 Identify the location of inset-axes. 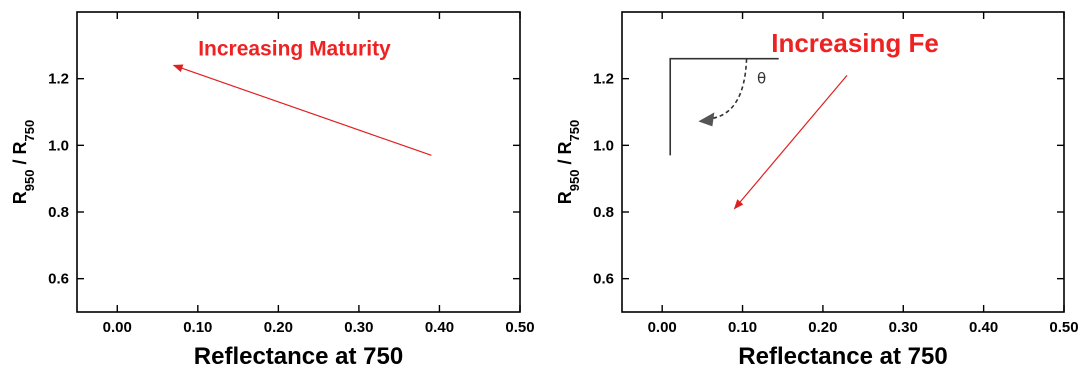
(724, 106).